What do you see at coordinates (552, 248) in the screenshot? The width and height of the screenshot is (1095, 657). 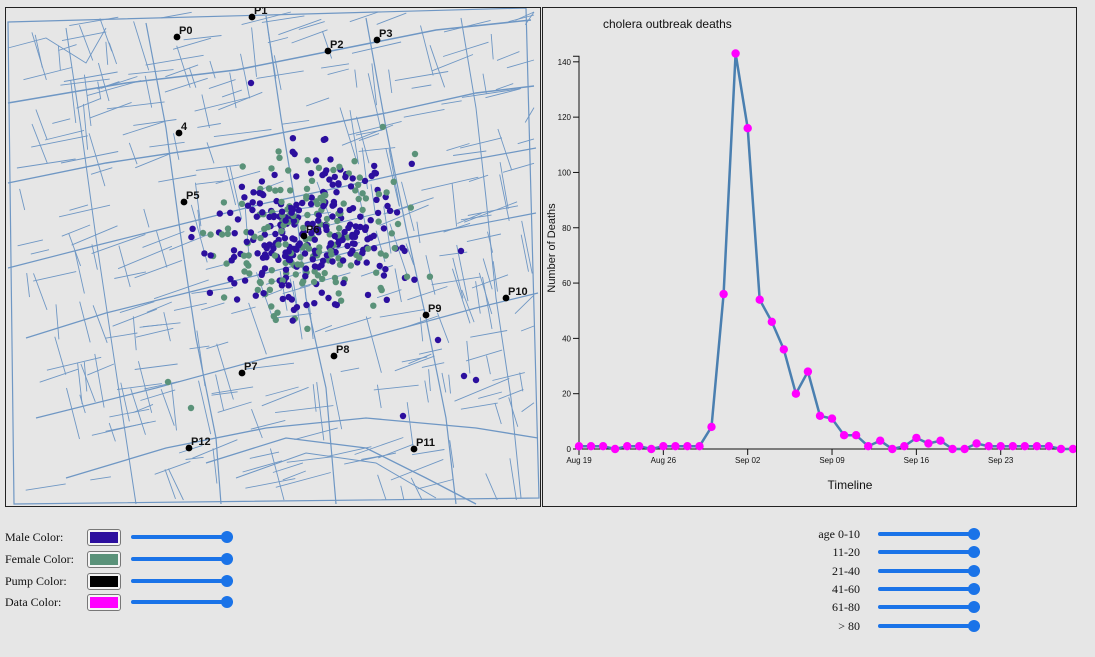 I see `y-axis-label: Number of Deaths` at bounding box center [552, 248].